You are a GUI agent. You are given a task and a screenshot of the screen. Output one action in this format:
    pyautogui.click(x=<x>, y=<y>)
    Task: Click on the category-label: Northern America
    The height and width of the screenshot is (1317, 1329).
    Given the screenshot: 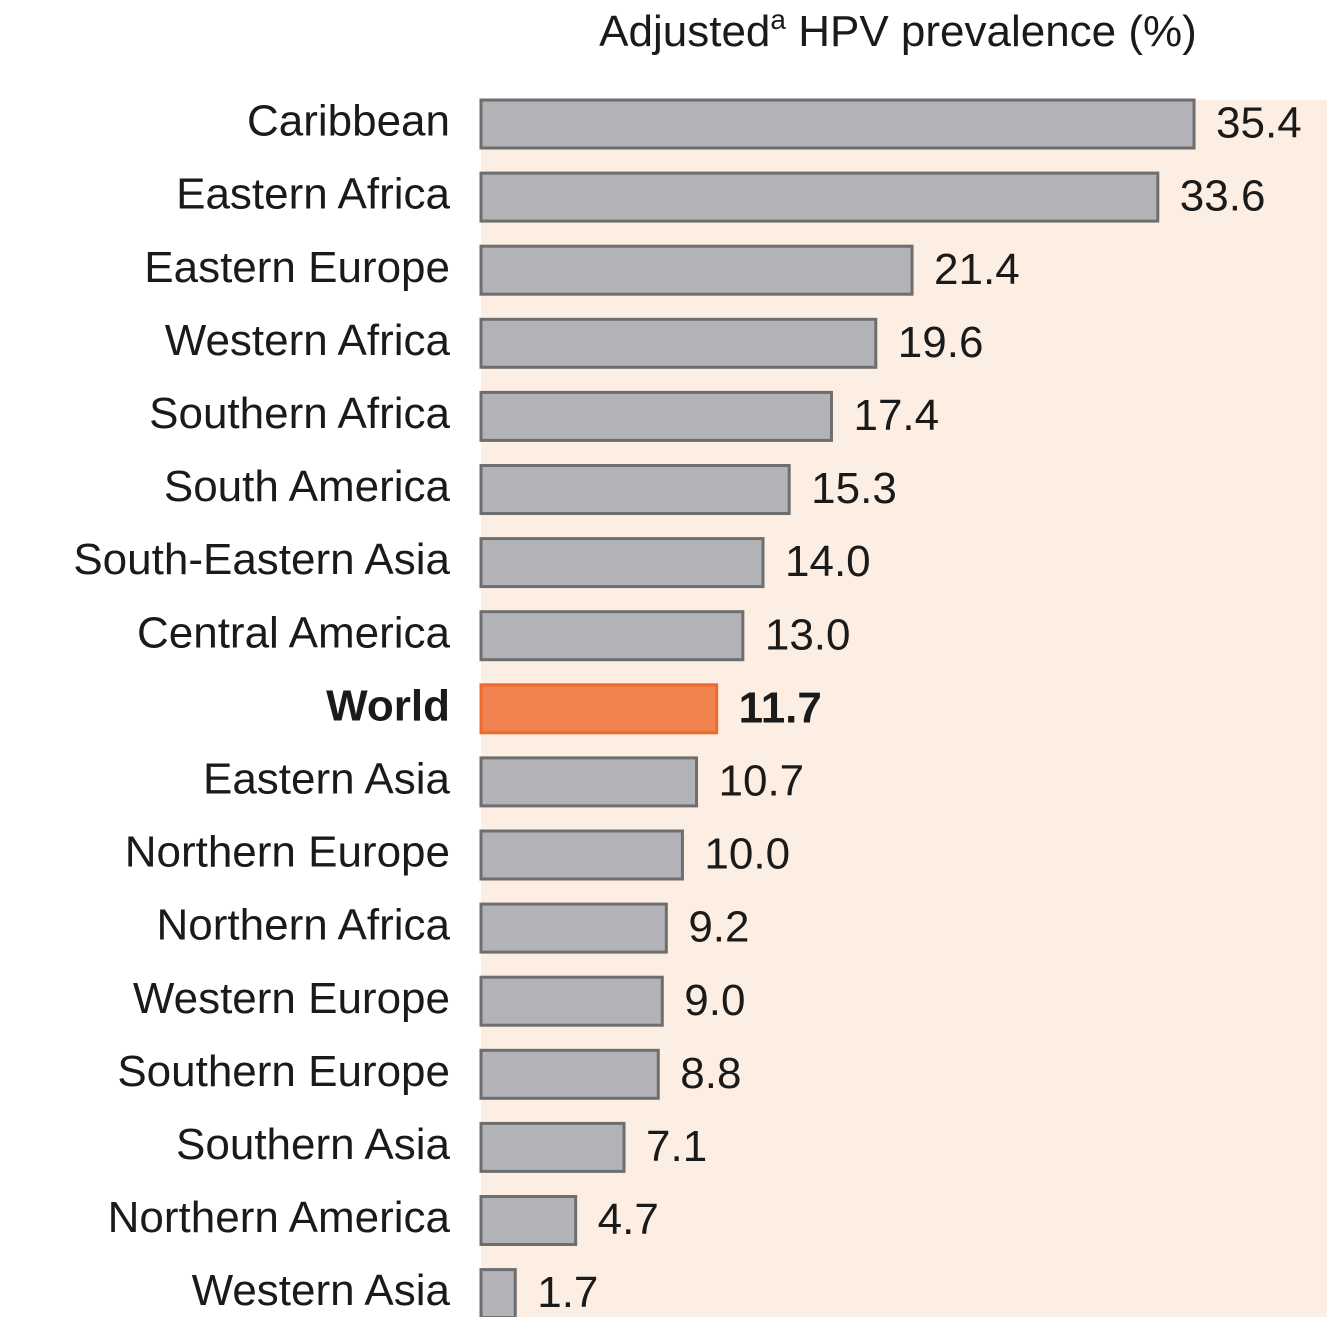 What is the action you would take?
    pyautogui.click(x=279, y=1217)
    